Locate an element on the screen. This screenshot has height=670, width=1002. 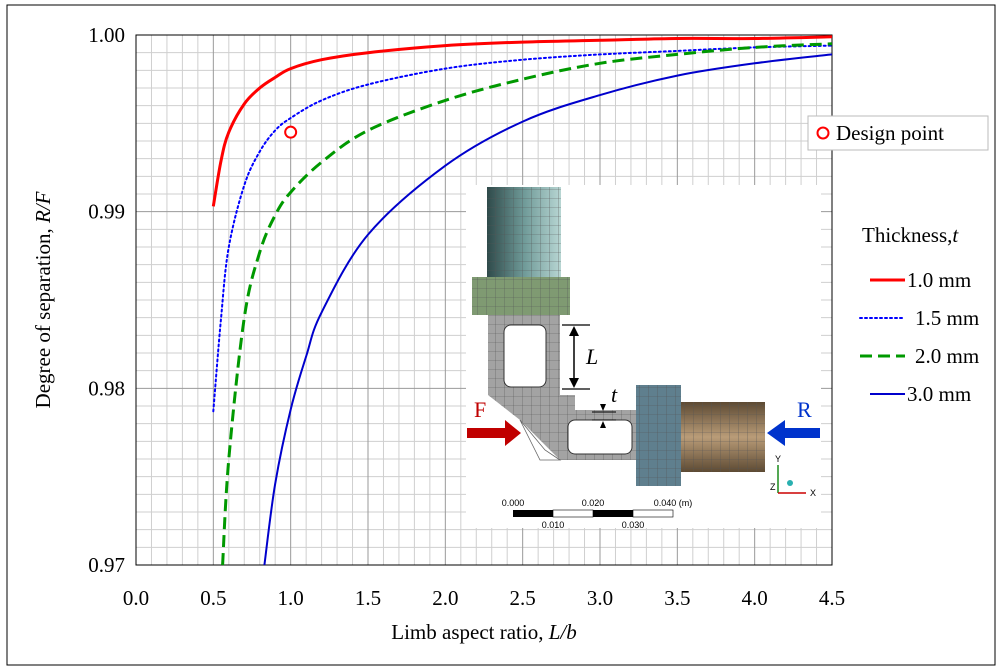
force-F-arrow-icon is located at coordinates (494, 433).